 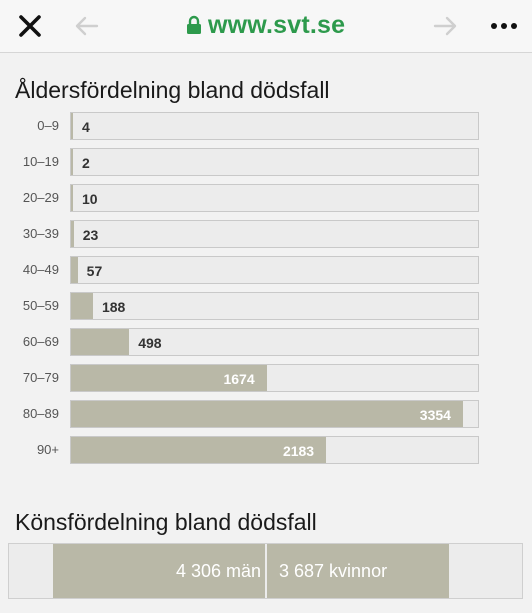 What do you see at coordinates (40, 233) in the screenshot?
I see `age-category-label: 30–39` at bounding box center [40, 233].